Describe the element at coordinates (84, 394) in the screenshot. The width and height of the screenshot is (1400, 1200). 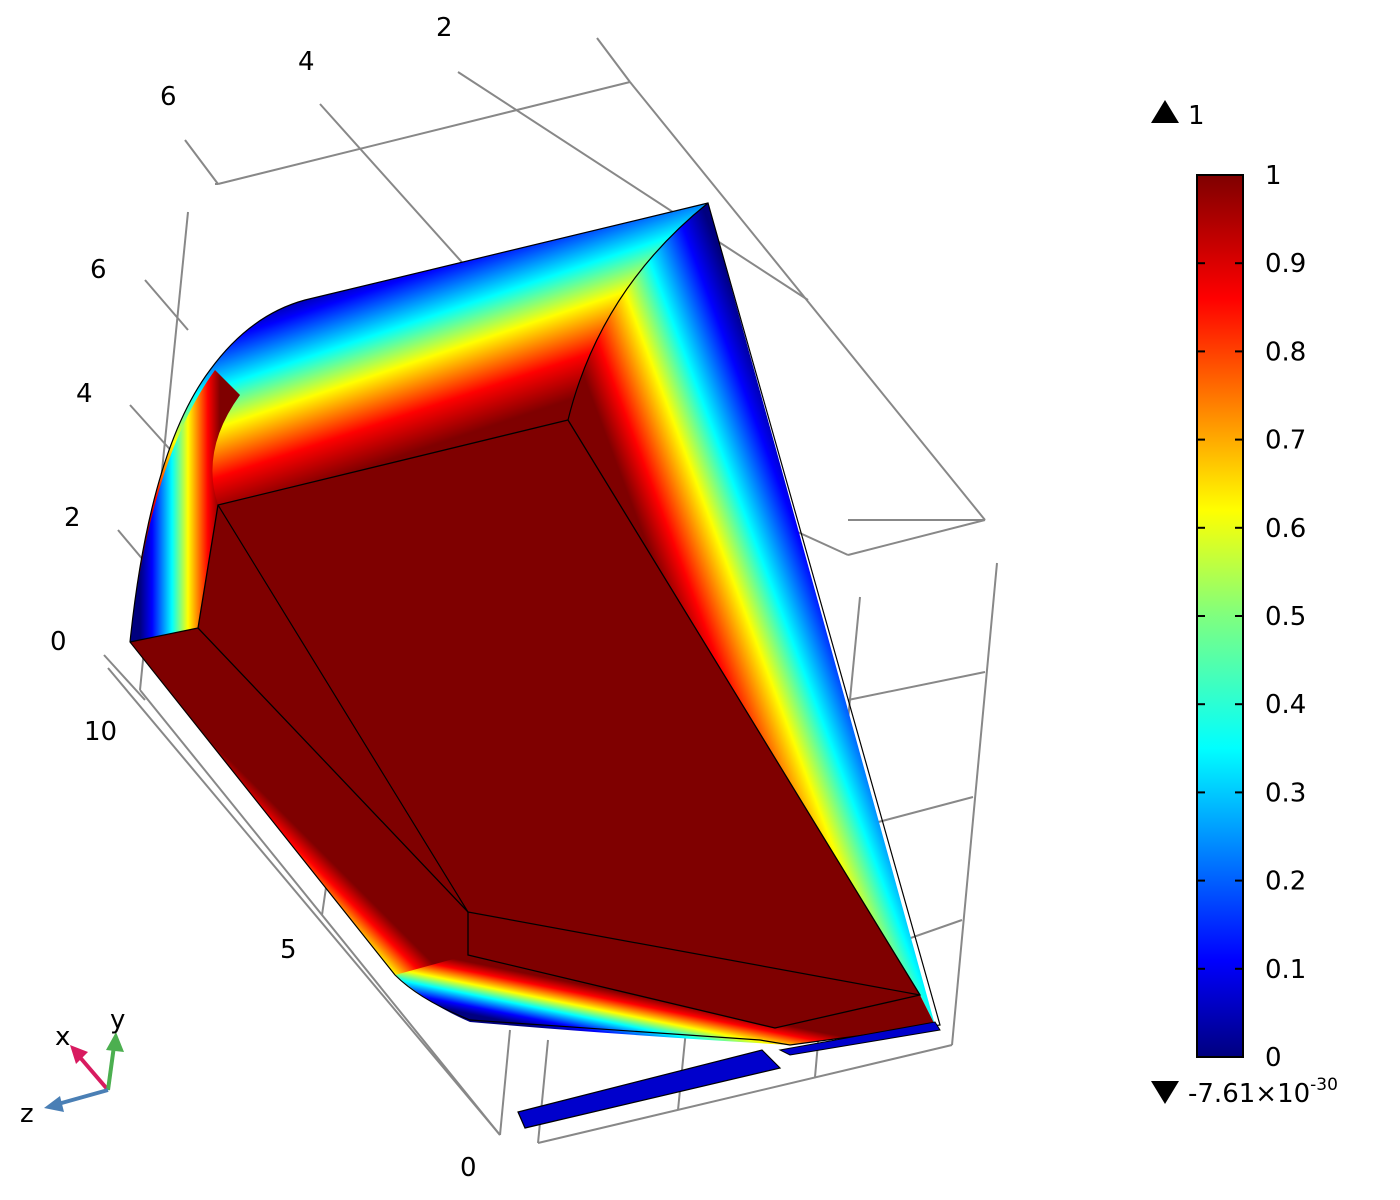
I see `y-tick-label: 4` at that location.